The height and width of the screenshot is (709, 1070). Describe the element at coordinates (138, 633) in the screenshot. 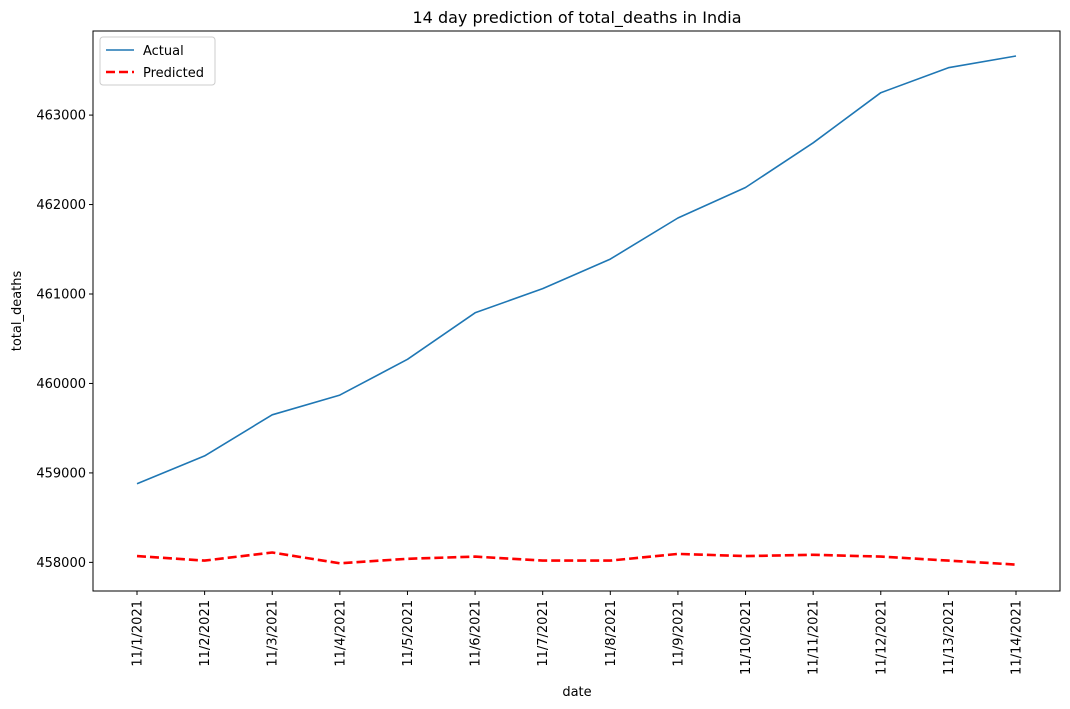

I see `x-tick-label: 11/1/2021` at that location.